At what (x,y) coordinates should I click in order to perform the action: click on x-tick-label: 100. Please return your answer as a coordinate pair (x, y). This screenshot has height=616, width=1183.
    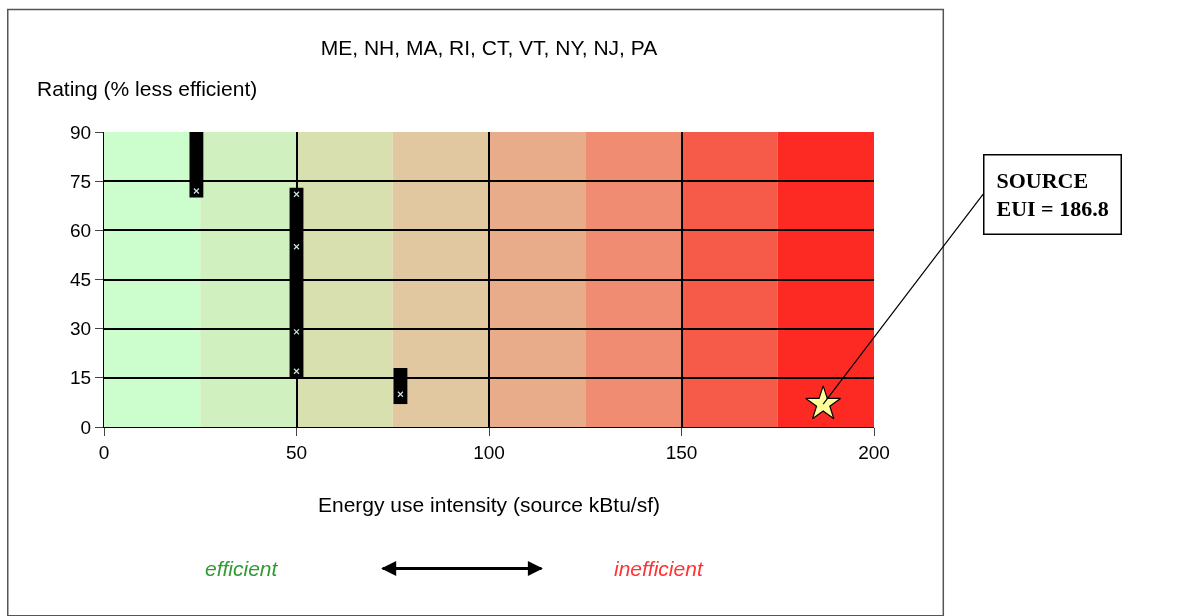
    Looking at the image, I should click on (489, 452).